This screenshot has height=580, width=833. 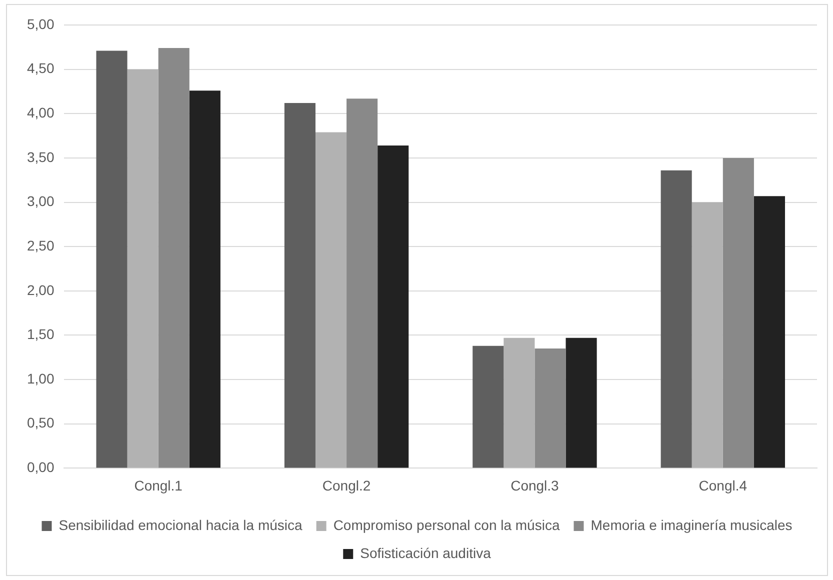 What do you see at coordinates (40, 467) in the screenshot?
I see `y-tick-label: 0,00` at bounding box center [40, 467].